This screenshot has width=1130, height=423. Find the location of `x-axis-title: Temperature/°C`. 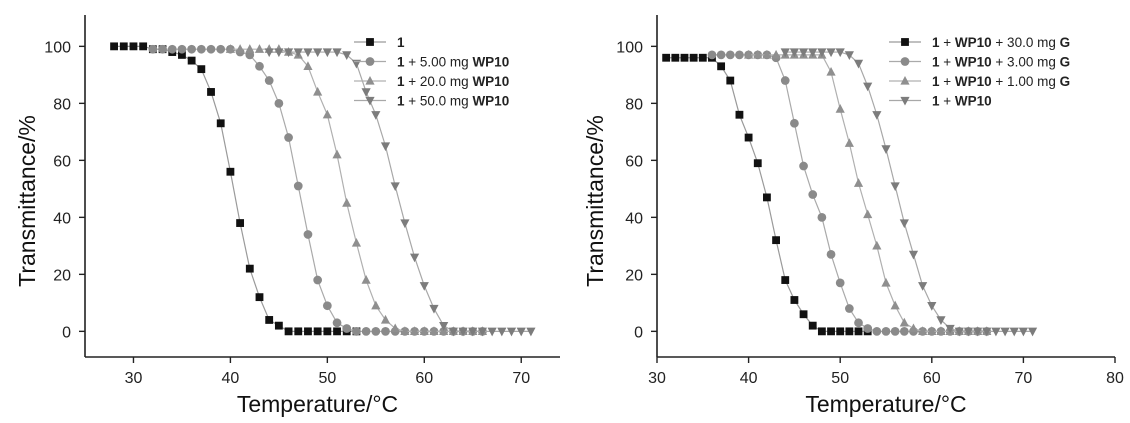

x-axis-title: Temperature/°C is located at coordinates (885, 404).